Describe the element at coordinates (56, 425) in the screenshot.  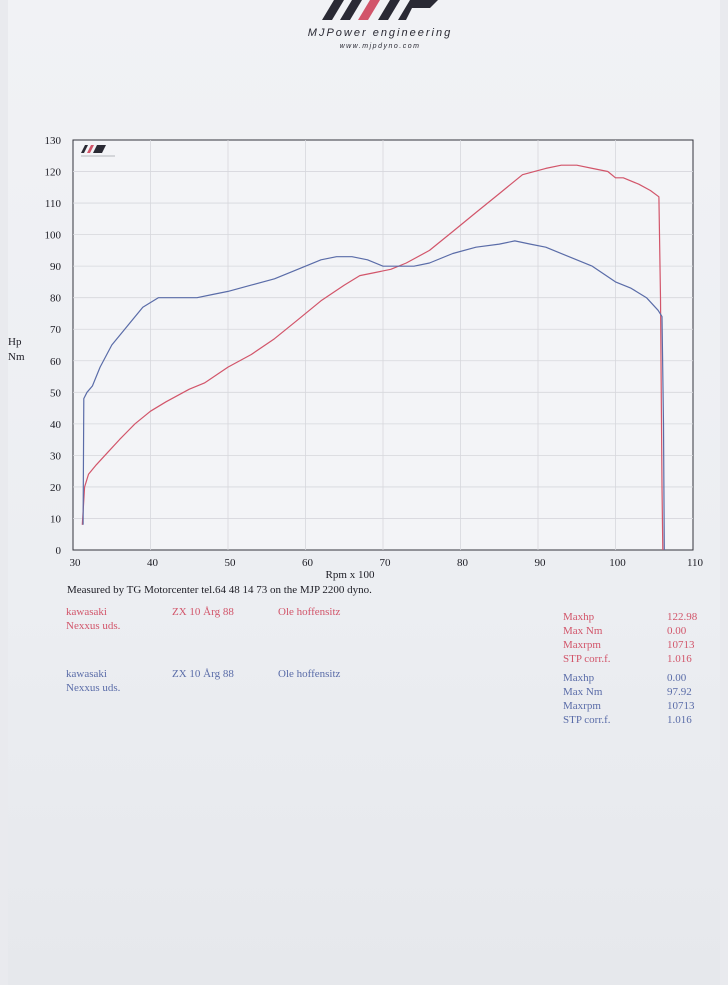
I see `y-tick-label: 40` at that location.